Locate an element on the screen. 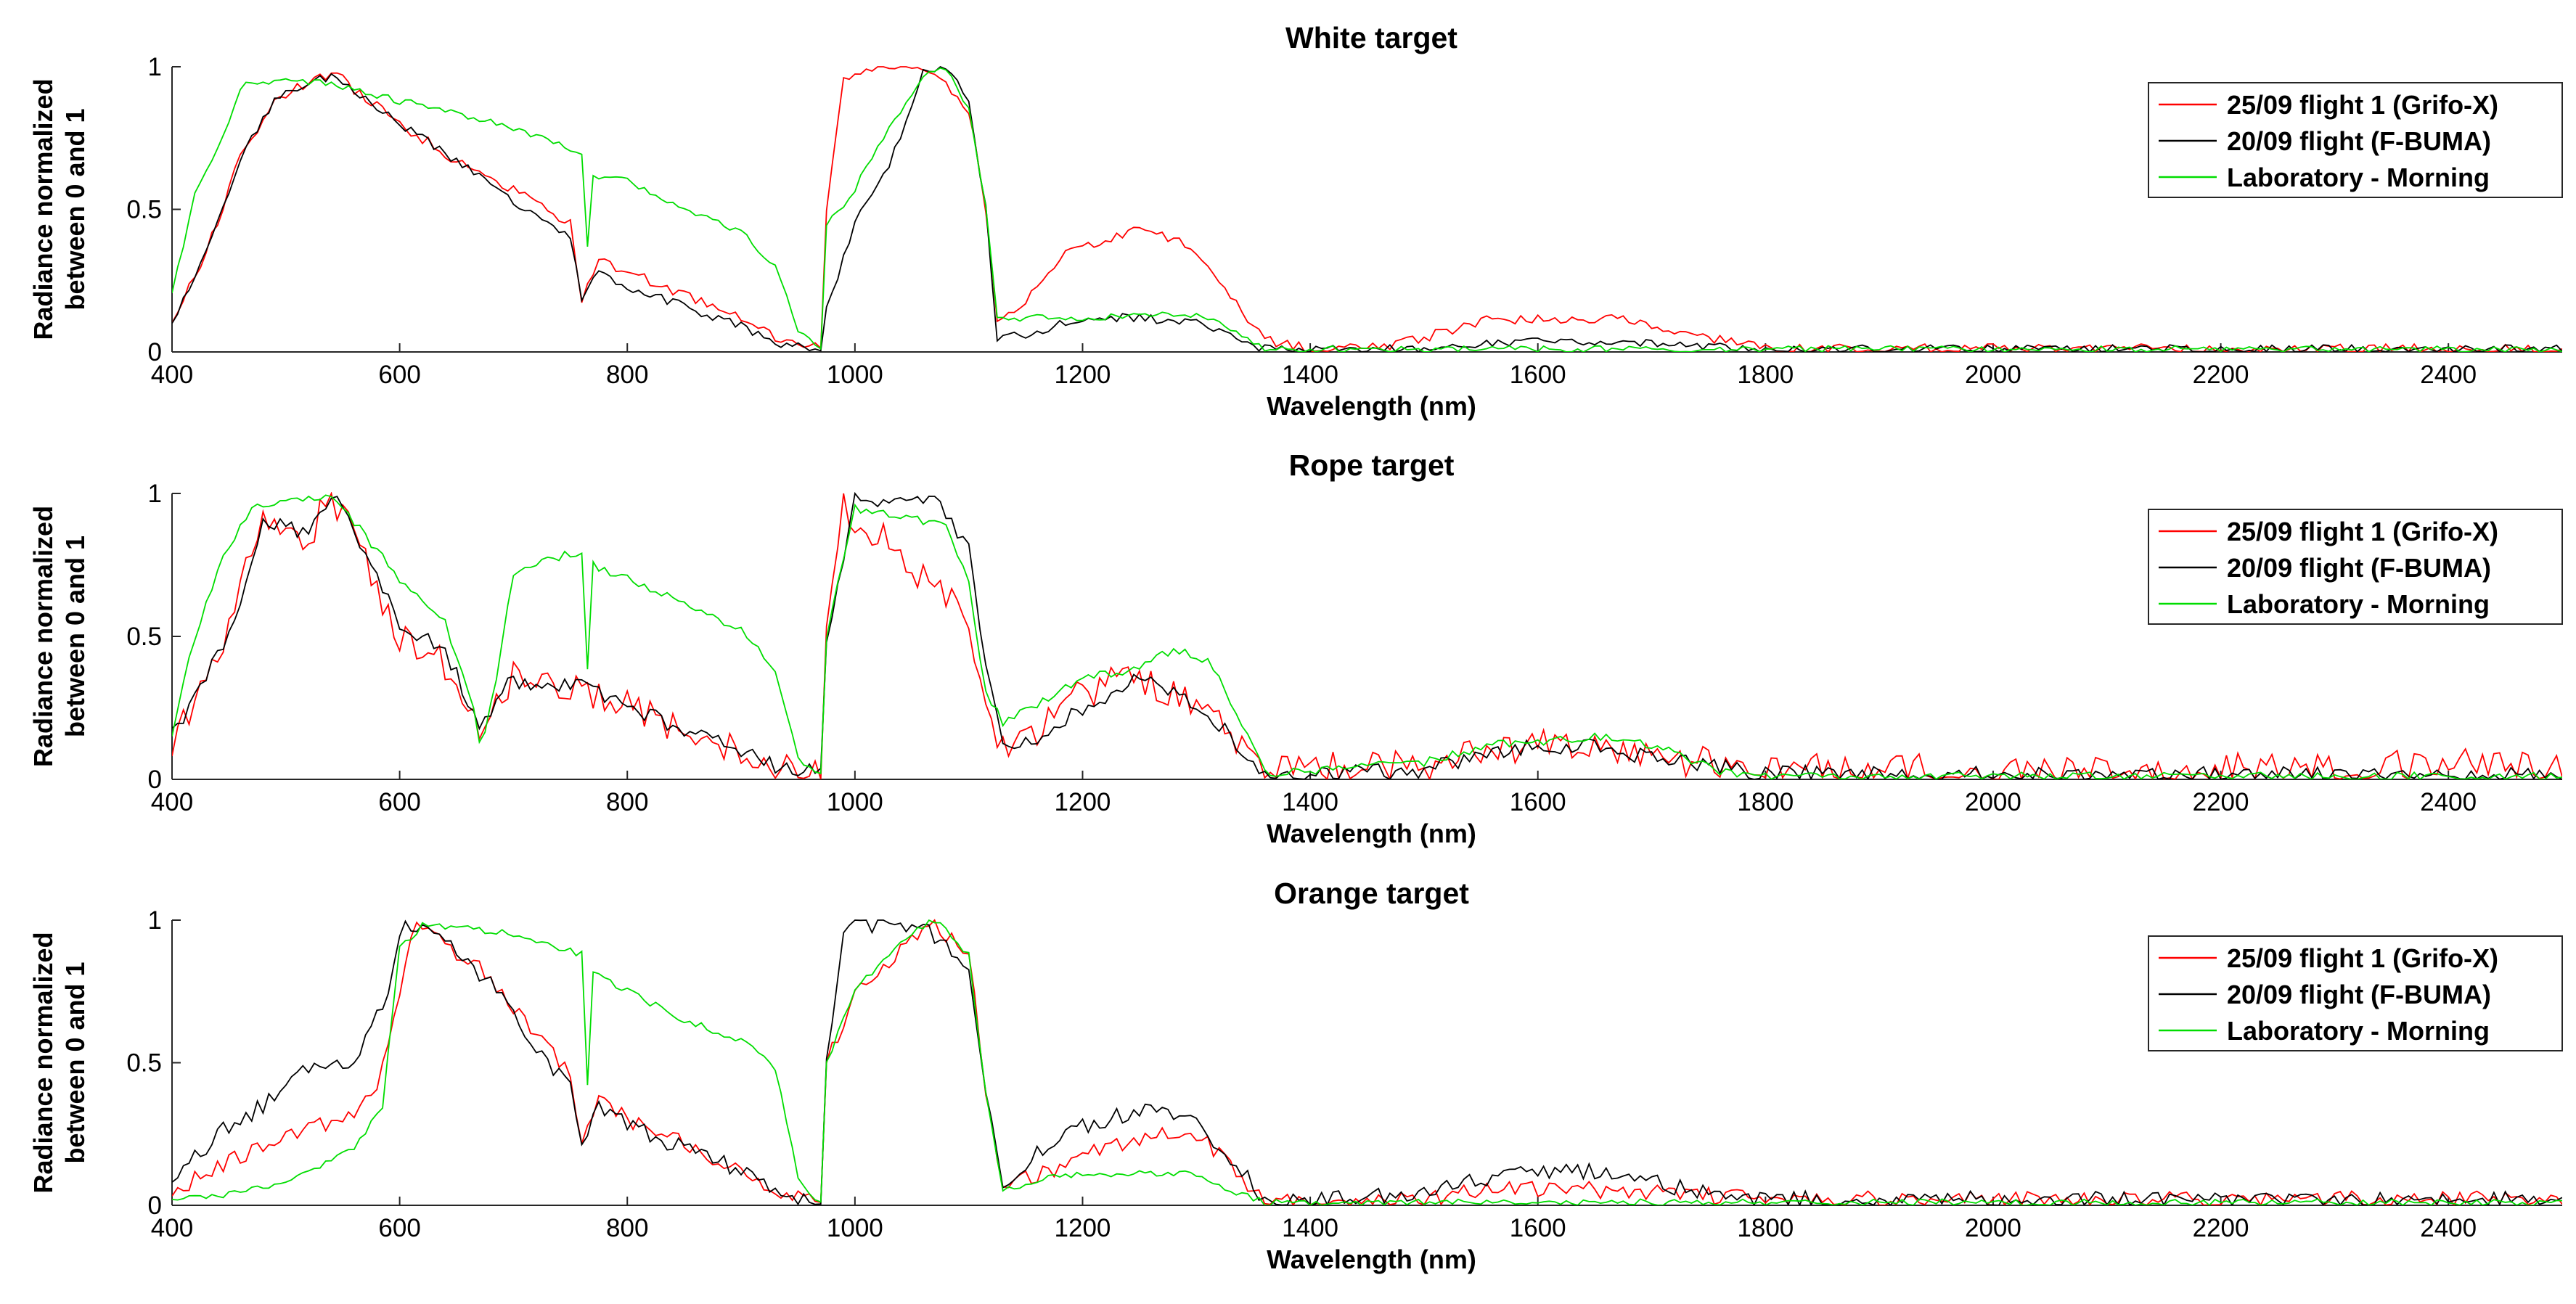 The height and width of the screenshot is (1304, 2576). chart-title: White target is located at coordinates (1371, 37).